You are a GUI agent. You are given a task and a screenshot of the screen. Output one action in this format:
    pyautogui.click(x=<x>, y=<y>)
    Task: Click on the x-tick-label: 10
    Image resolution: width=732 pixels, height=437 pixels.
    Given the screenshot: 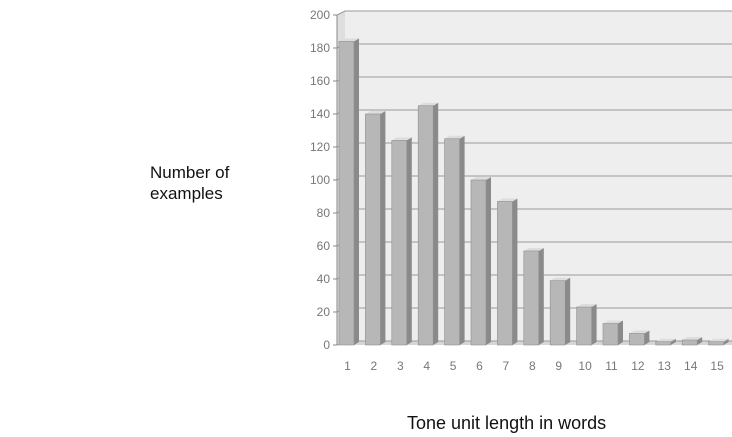 What is the action you would take?
    pyautogui.click(x=585, y=366)
    